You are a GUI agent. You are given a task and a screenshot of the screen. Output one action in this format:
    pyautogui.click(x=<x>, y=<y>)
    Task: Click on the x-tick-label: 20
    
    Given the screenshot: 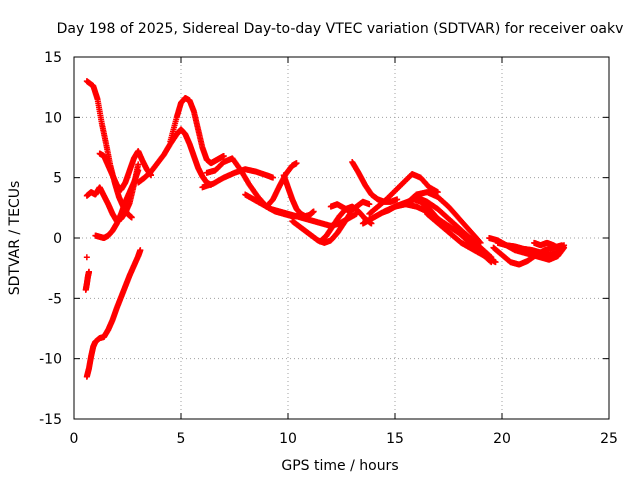 What is the action you would take?
    pyautogui.click(x=502, y=439)
    